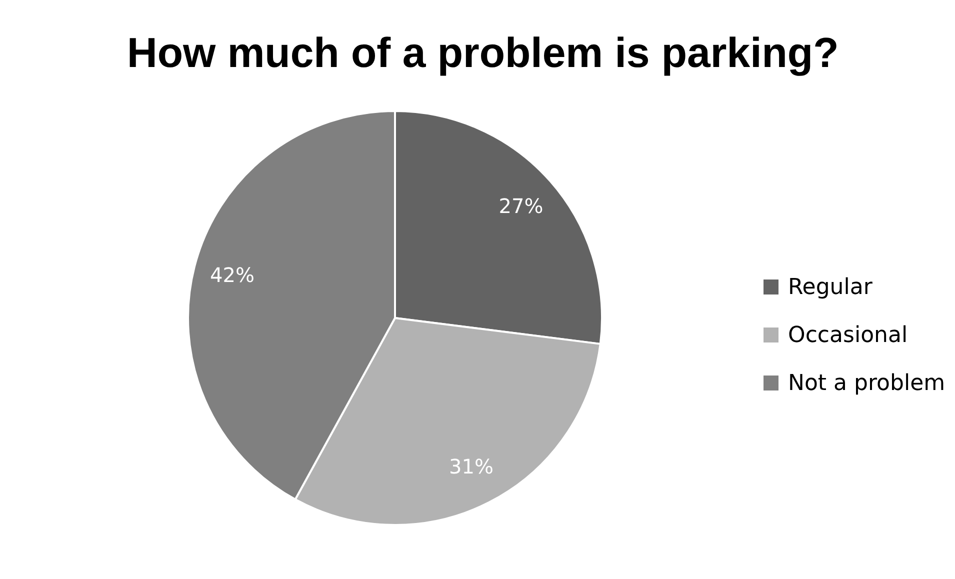 The height and width of the screenshot is (579, 955). Describe the element at coordinates (232, 275) in the screenshot. I see `data-label: 42%` at that location.